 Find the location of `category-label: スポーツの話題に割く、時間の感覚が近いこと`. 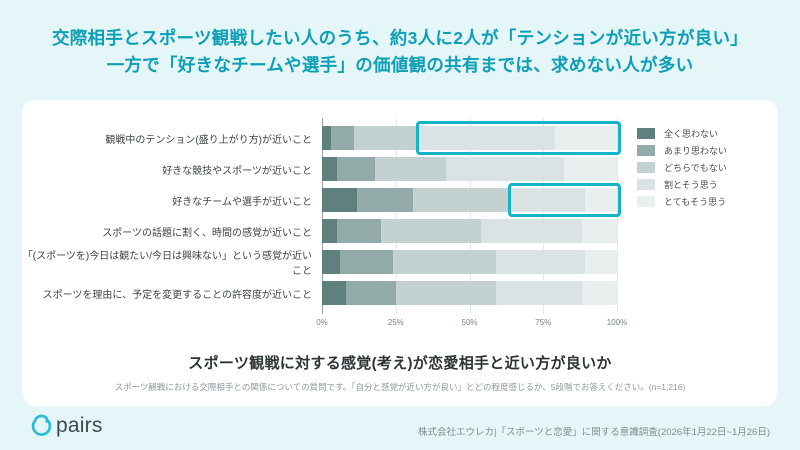

category-label: スポーツの話題に割く、時間の感覚が近いこと is located at coordinates (207, 233).